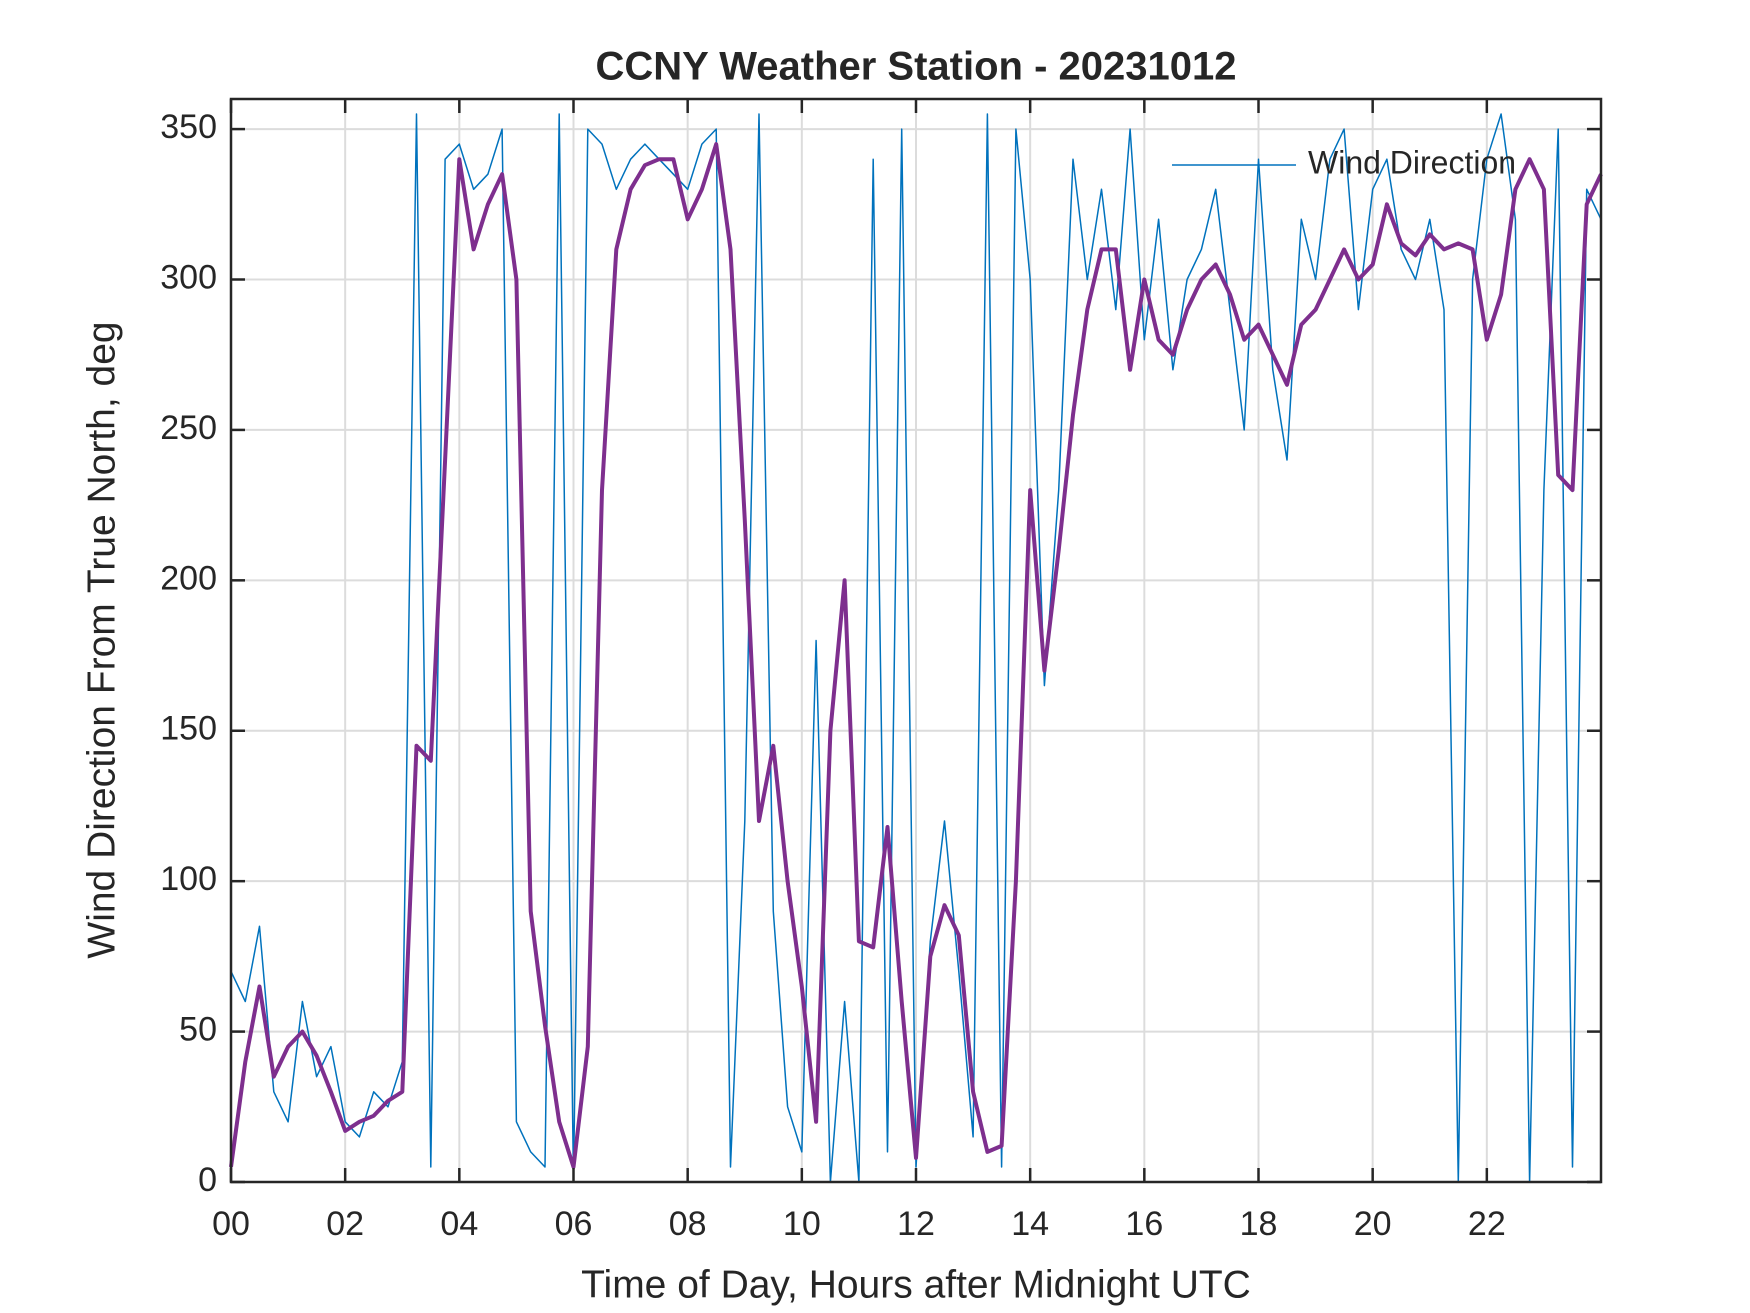 This screenshot has width=1750, height=1313. Describe the element at coordinates (1373, 1224) in the screenshot. I see `x-tick-label: 20` at that location.